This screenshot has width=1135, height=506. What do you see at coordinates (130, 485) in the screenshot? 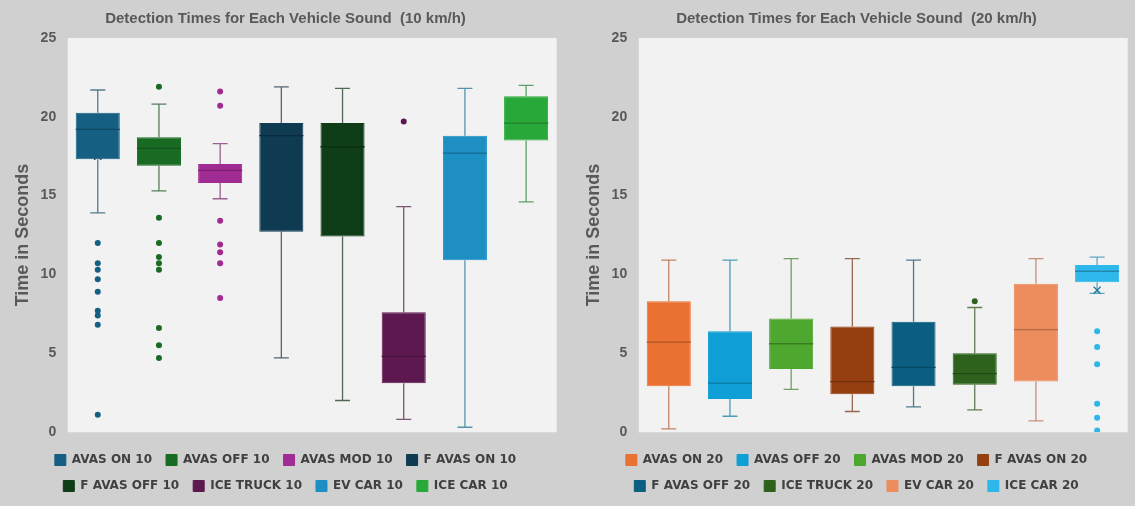
I see `legend-label: F AVAS OFF 10` at bounding box center [130, 485].